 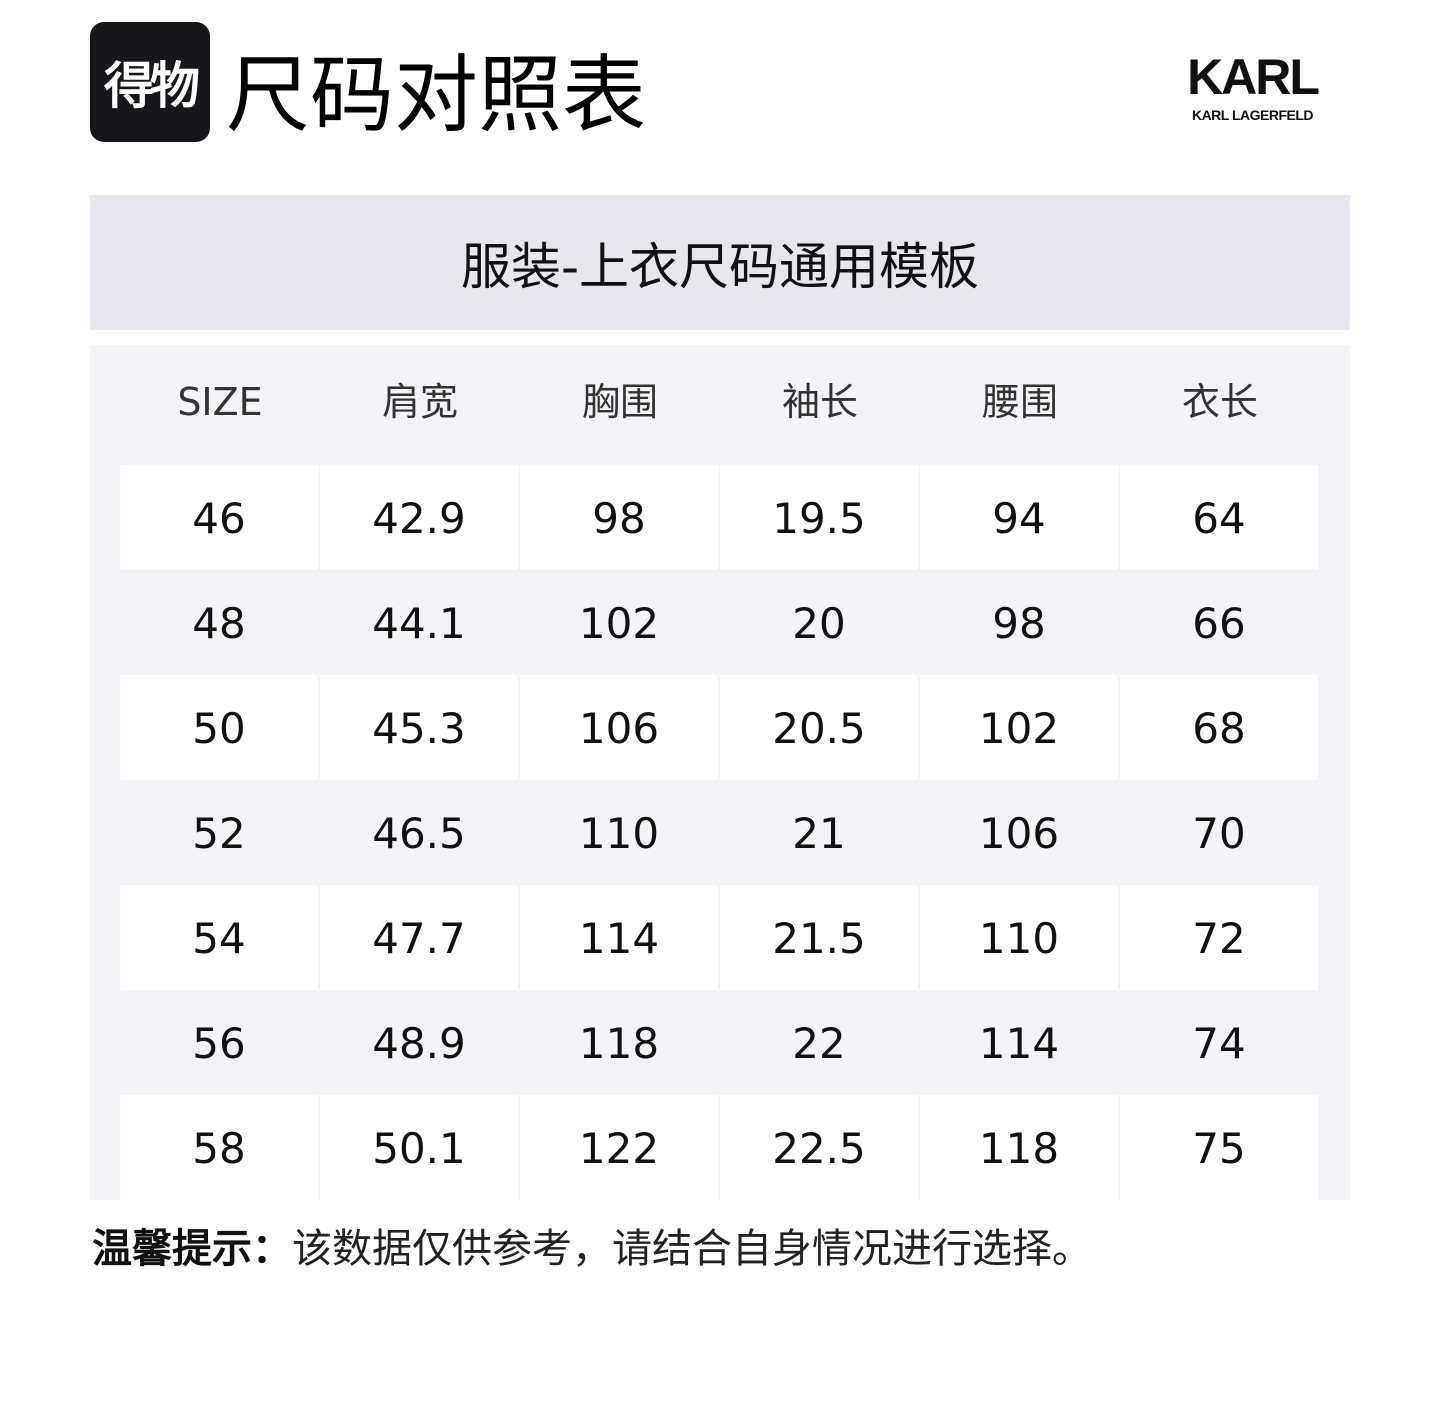 What do you see at coordinates (192, 1249) in the screenshot?
I see `tip-label: 温馨提示：` at bounding box center [192, 1249].